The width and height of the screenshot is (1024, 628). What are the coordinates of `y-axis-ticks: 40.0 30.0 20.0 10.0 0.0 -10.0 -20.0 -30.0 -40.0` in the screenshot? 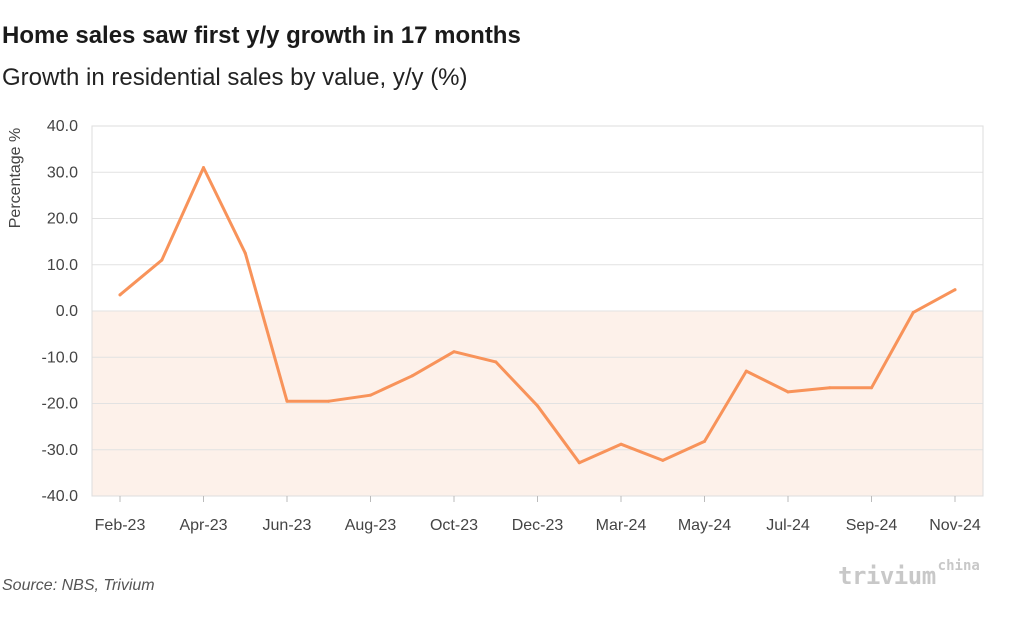 It's located at (60, 311).